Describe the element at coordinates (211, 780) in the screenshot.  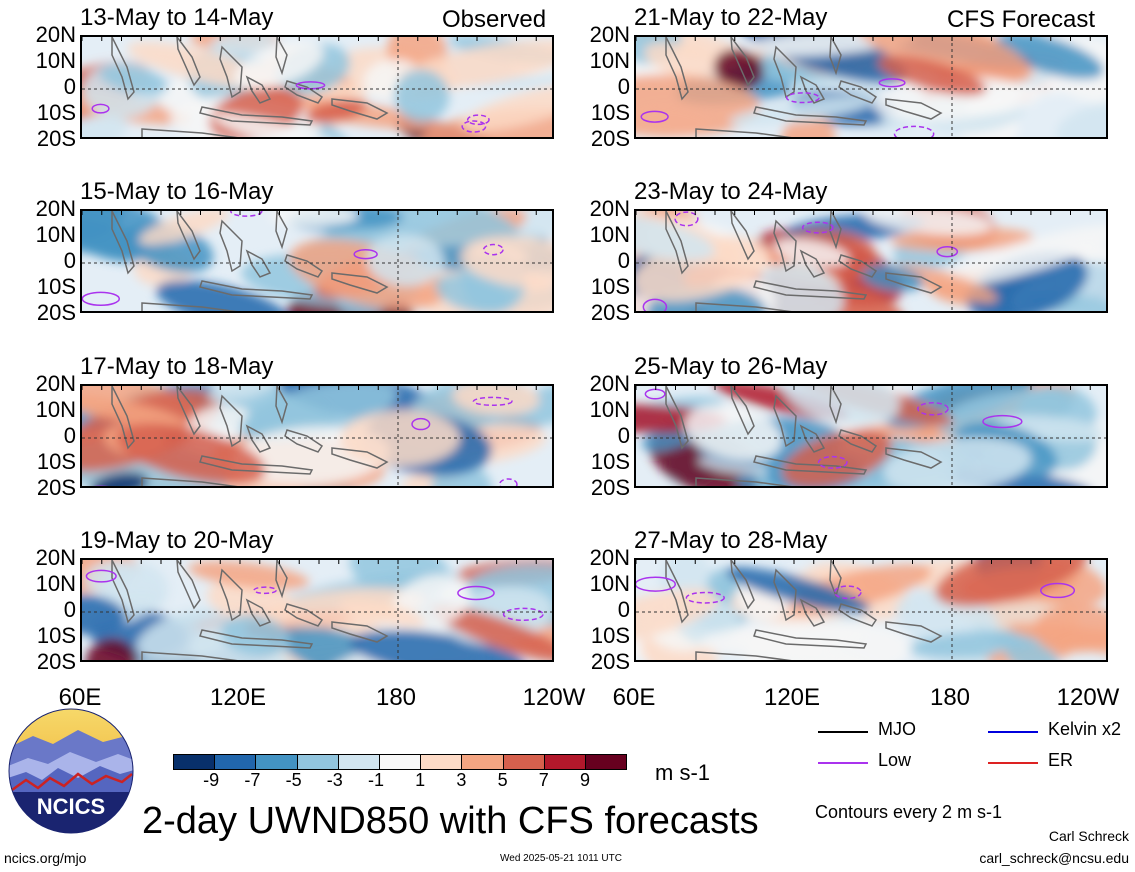
I see `colorbar-label: -9` at that location.